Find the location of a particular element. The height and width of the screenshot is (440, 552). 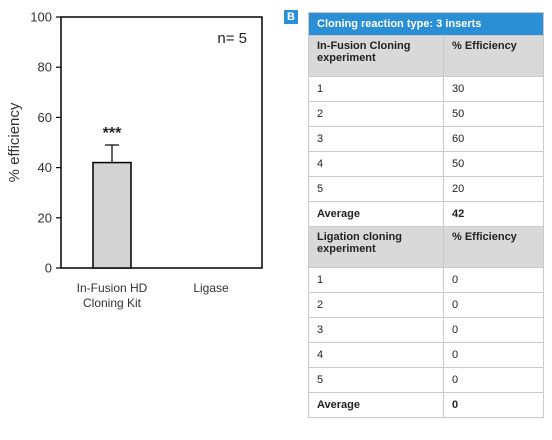

table-average-row: Average 0 is located at coordinates (426, 405).